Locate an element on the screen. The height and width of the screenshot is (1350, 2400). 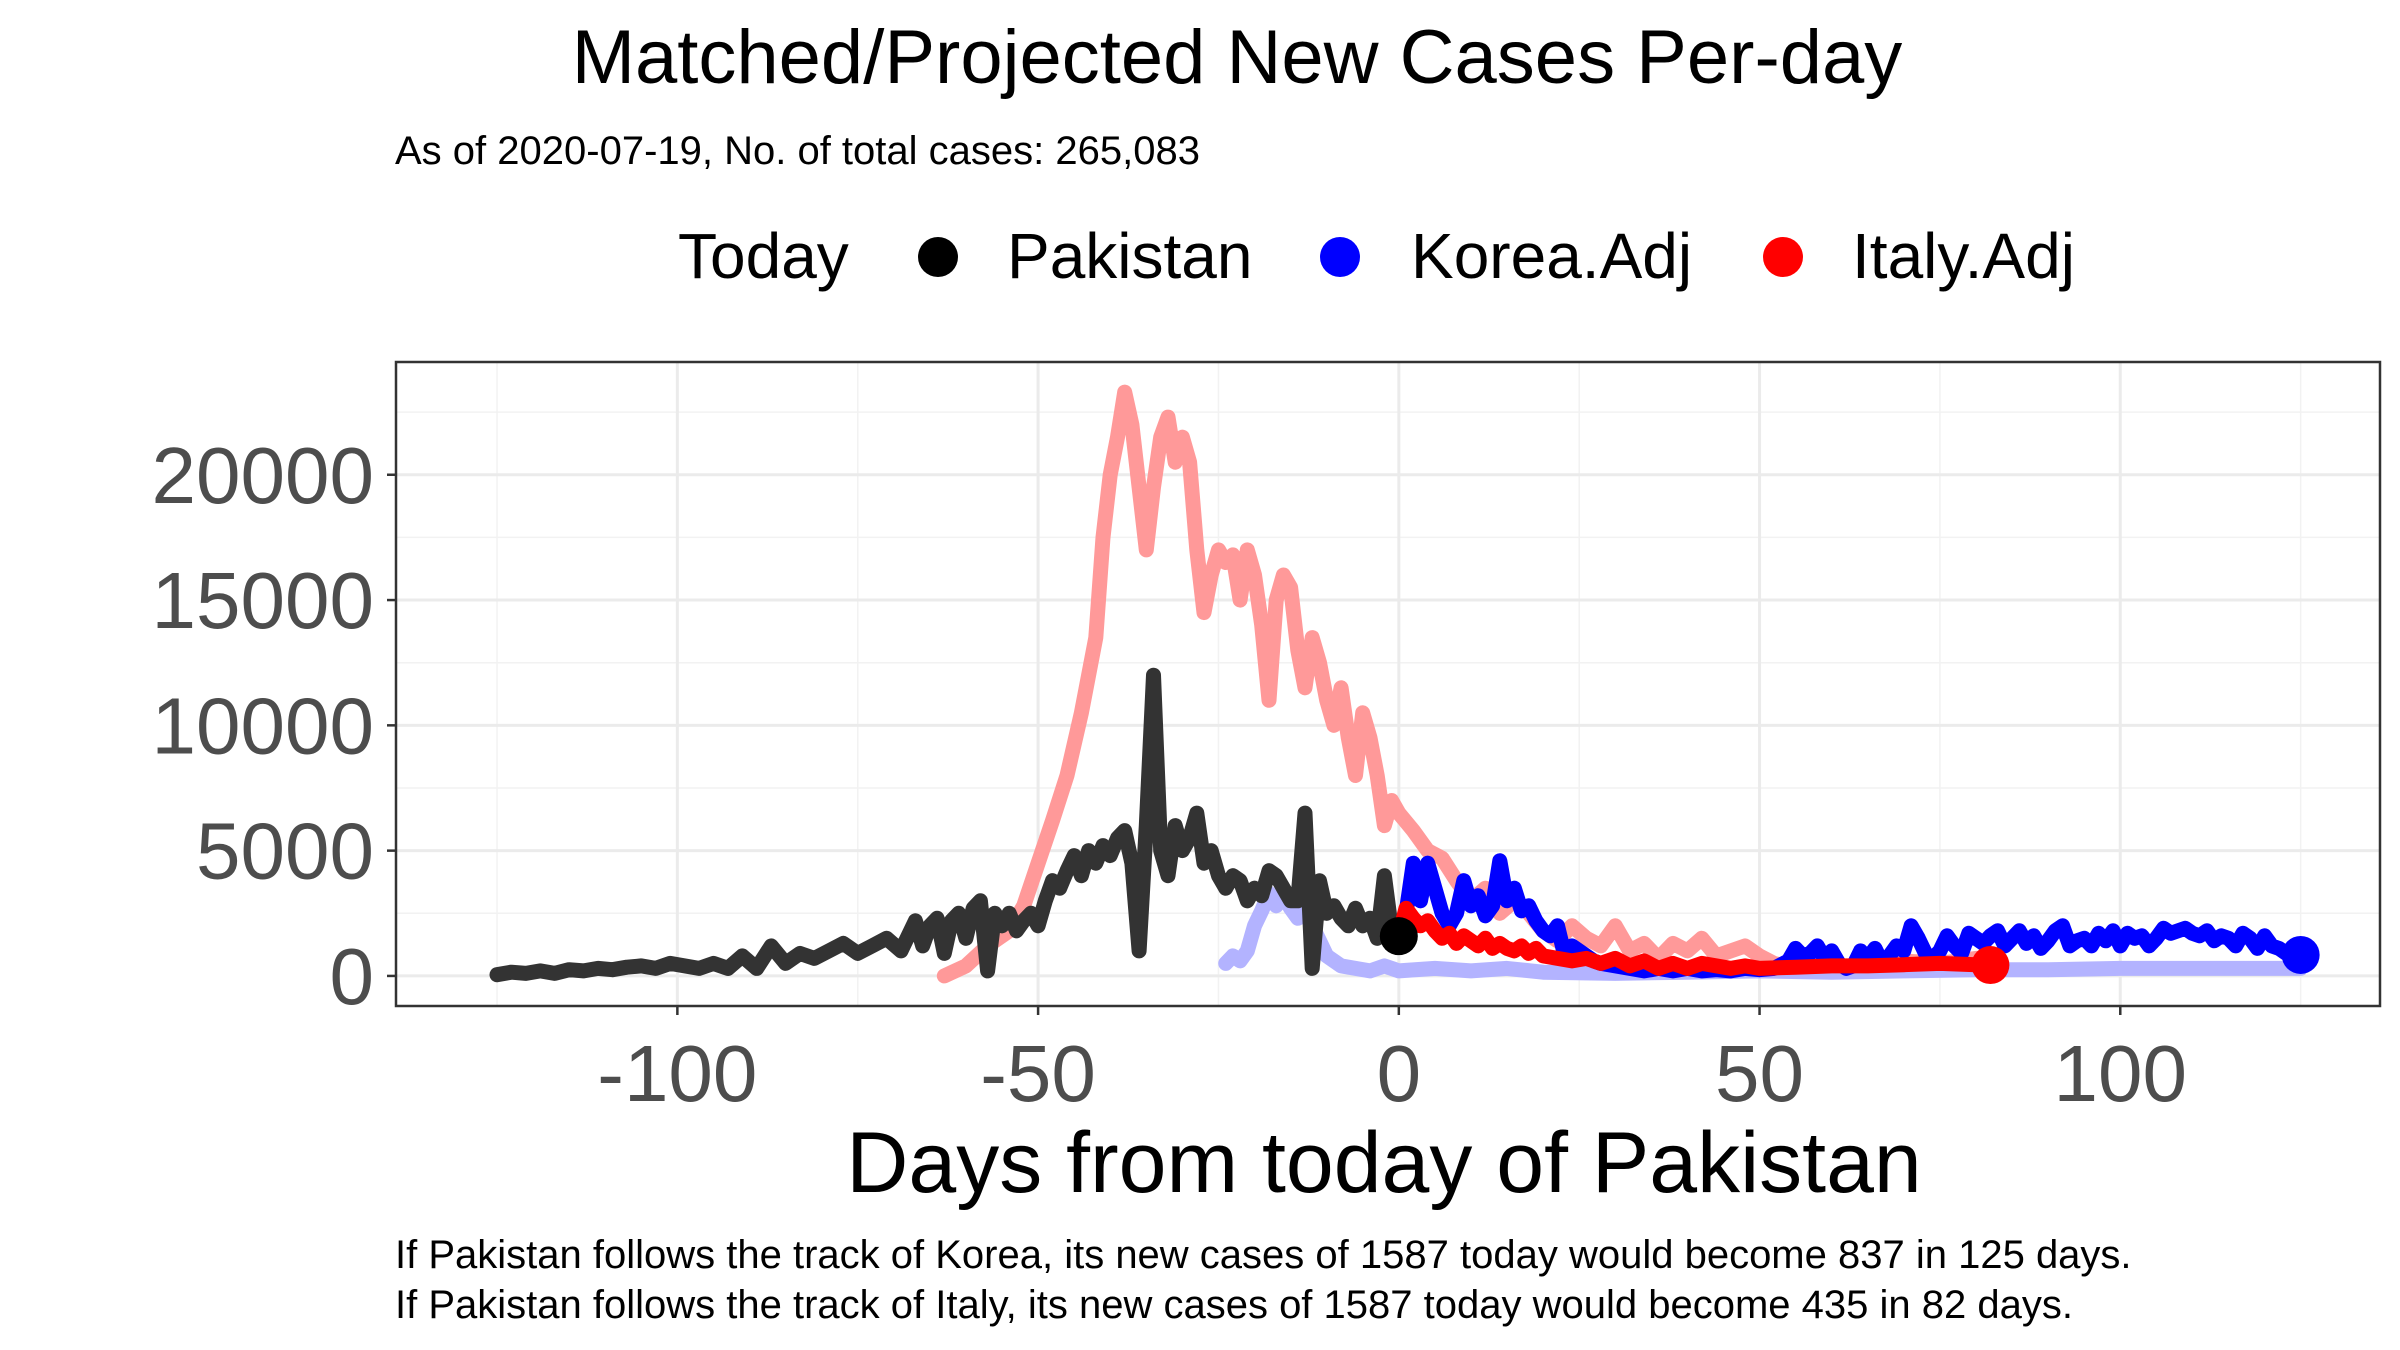
y-tick-label: 5000 is located at coordinates (285, 851).